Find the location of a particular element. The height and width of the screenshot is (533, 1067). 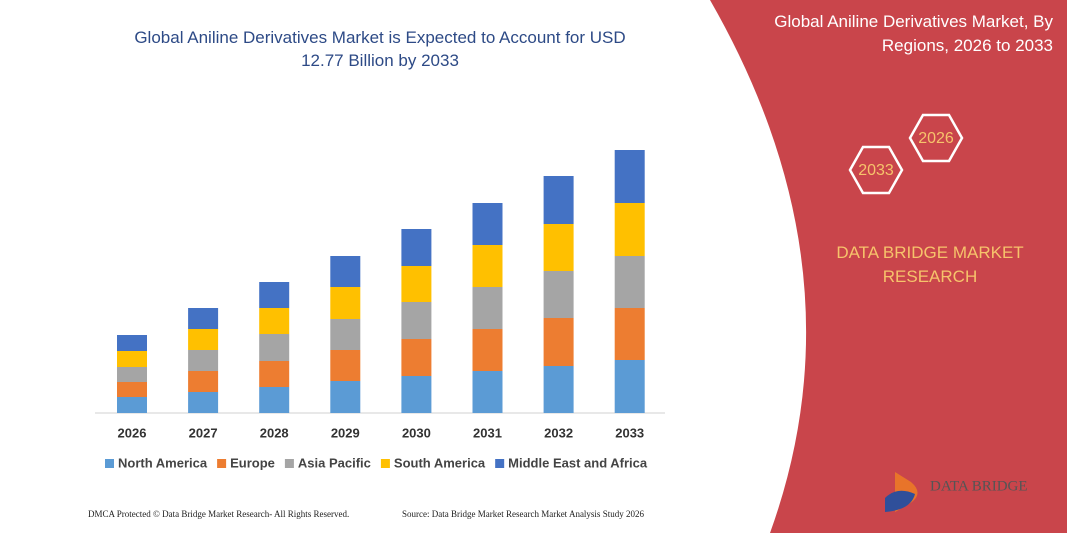

x-tick-label: 2027 is located at coordinates (203, 432).